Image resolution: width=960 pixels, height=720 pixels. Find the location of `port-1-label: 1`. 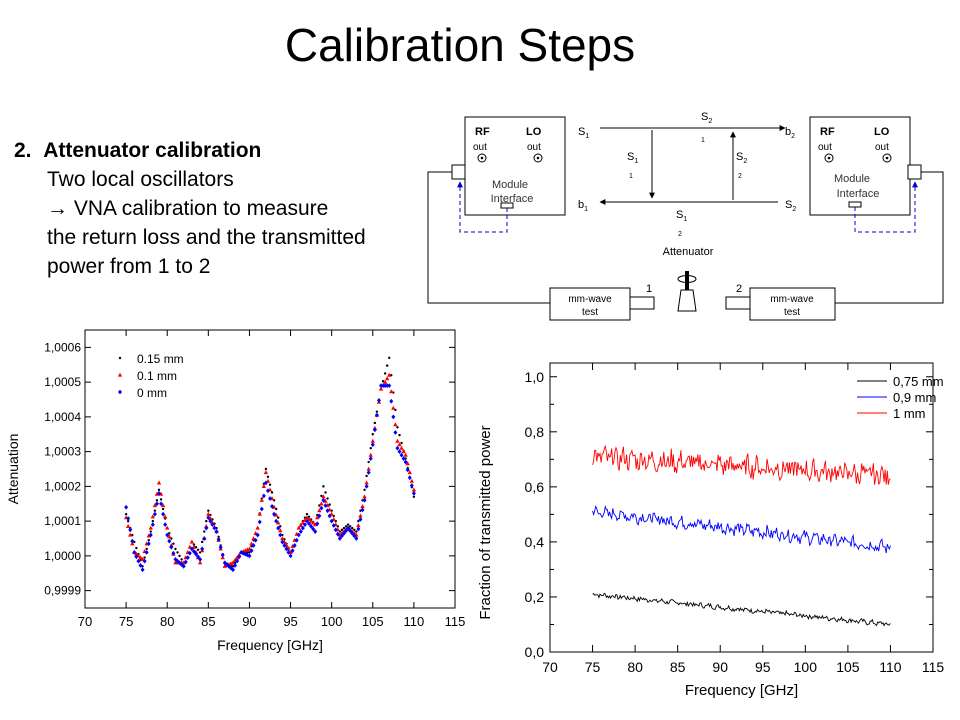

port-1-label: 1 is located at coordinates (649, 289).